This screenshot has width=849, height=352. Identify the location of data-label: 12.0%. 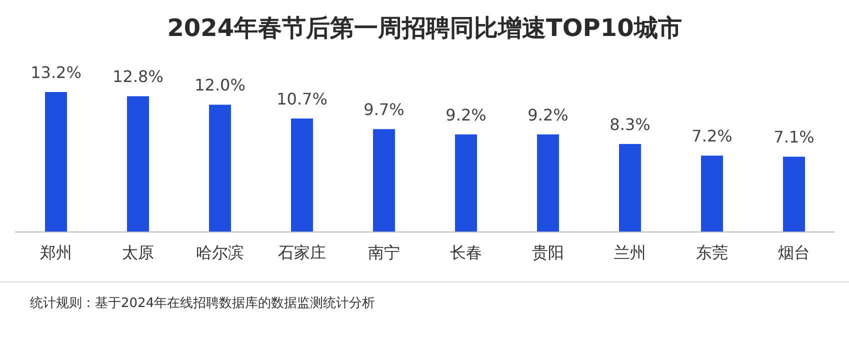
(220, 85).